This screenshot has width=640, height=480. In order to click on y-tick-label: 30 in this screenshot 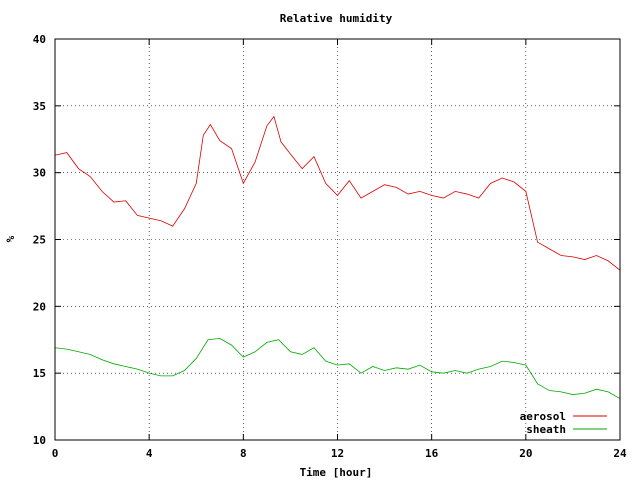, I will do `click(39, 173)`.